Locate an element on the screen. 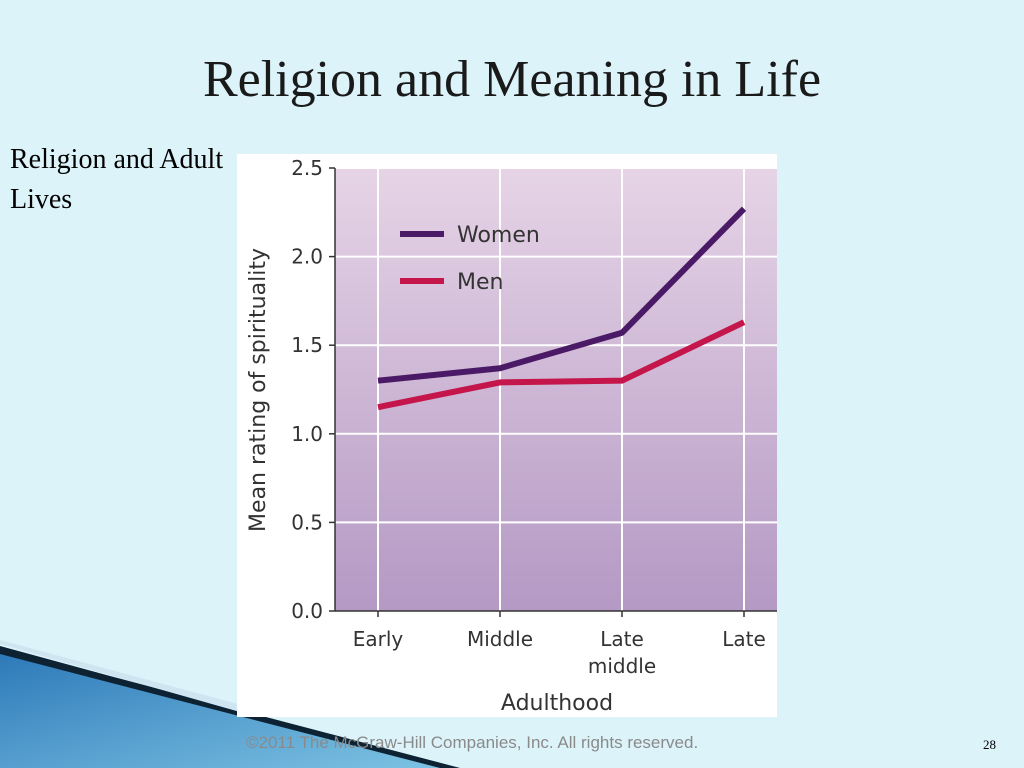 The image size is (1024, 768). x-tick-label: Late middle is located at coordinates (622, 652).